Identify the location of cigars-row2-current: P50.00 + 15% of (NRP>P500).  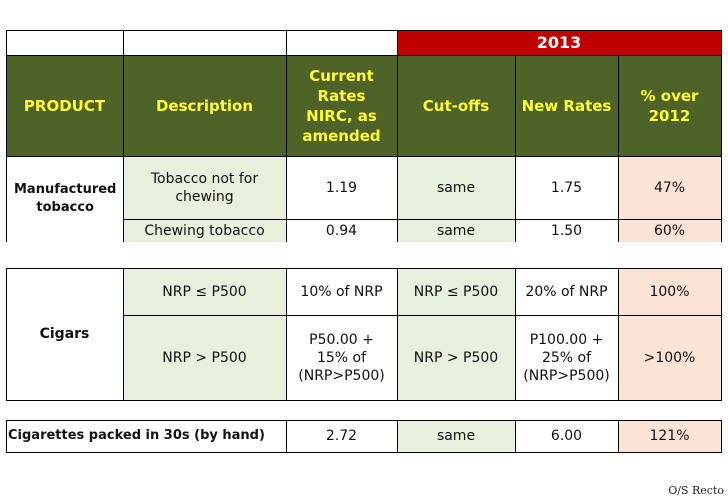
(341, 357).